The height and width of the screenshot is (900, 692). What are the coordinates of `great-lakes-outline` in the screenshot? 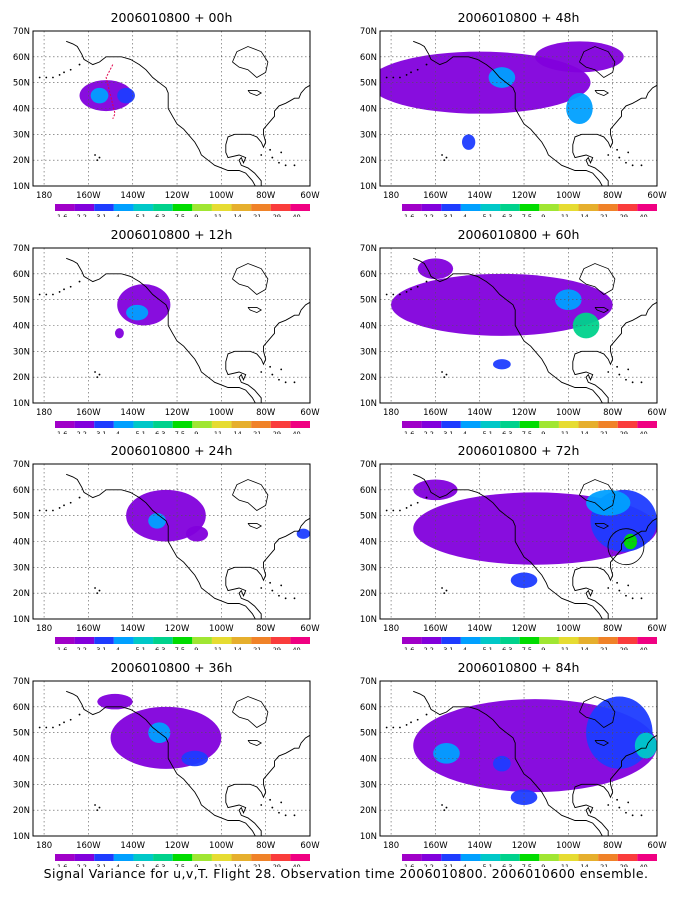 It's located at (602, 526).